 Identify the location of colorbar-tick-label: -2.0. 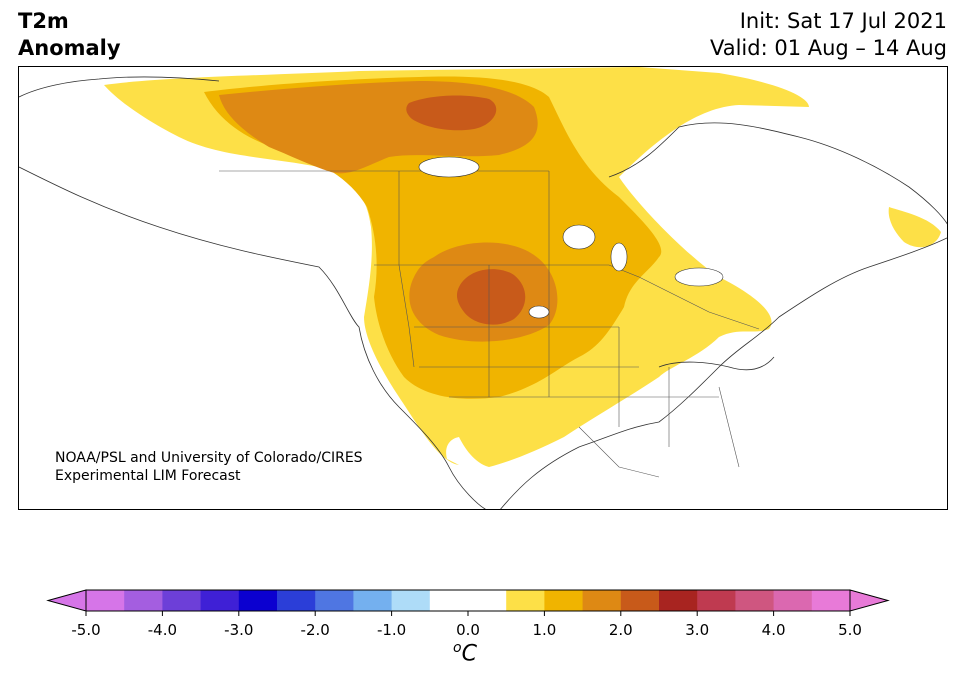
(315, 630).